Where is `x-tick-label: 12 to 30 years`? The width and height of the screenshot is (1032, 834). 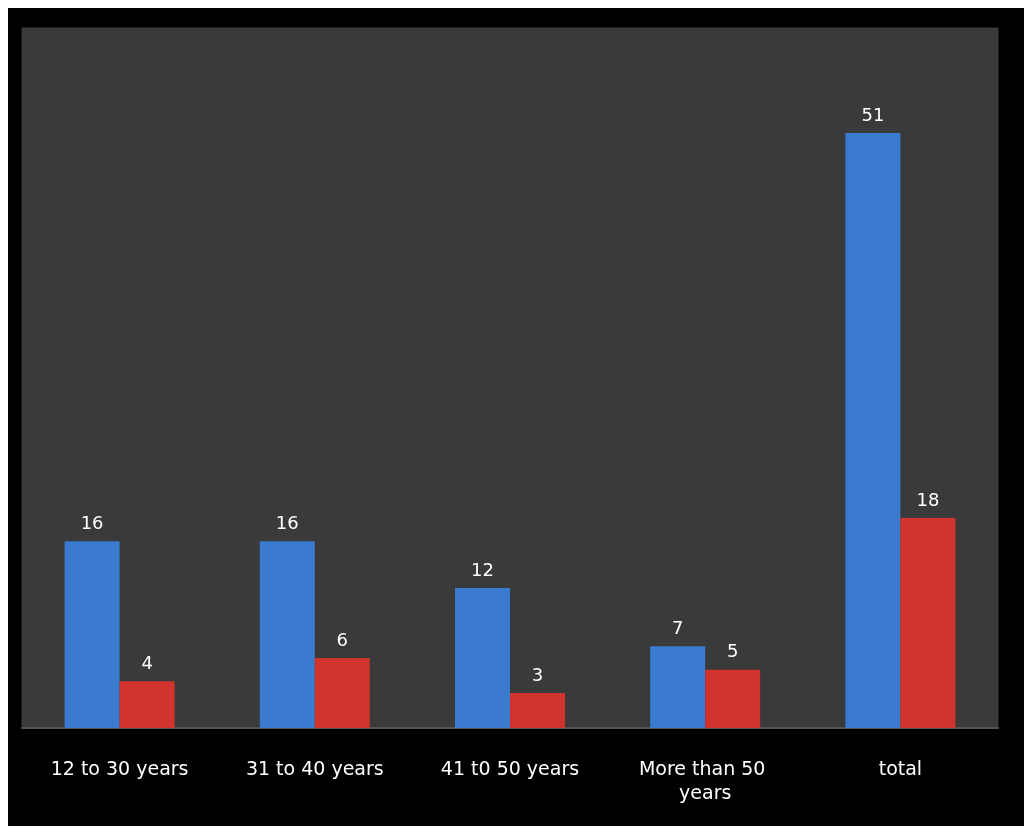 x-tick-label: 12 to 30 years is located at coordinates (119, 768).